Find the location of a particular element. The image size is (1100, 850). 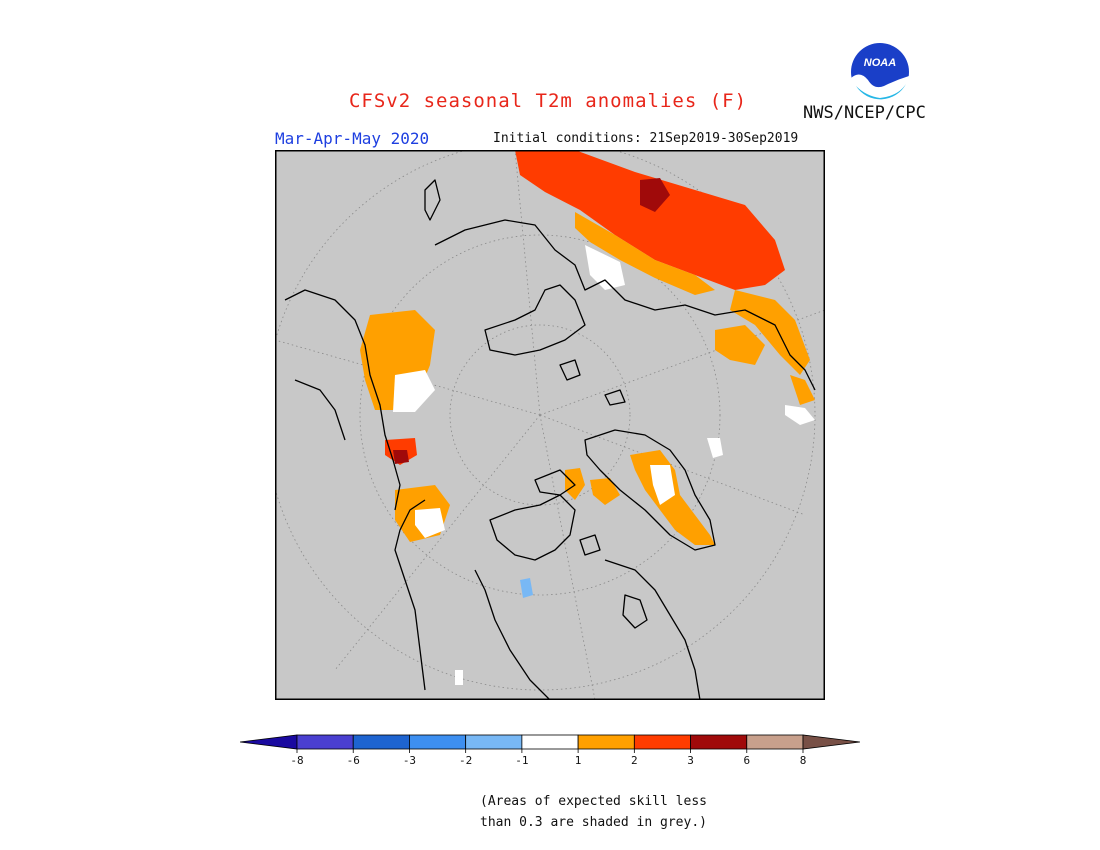

colorbar: -8 -6 -3 -2 -1 1 2 3 6 8 is located at coordinates (550, 750).